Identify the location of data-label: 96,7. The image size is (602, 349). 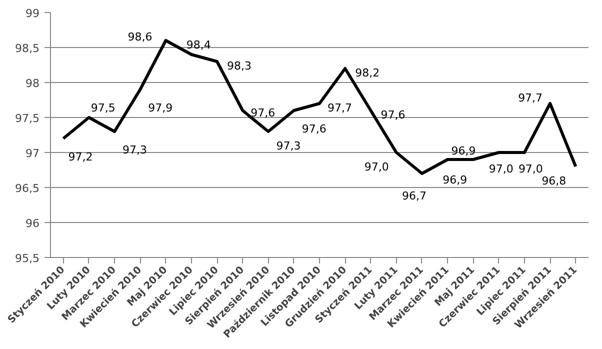
(414, 196).